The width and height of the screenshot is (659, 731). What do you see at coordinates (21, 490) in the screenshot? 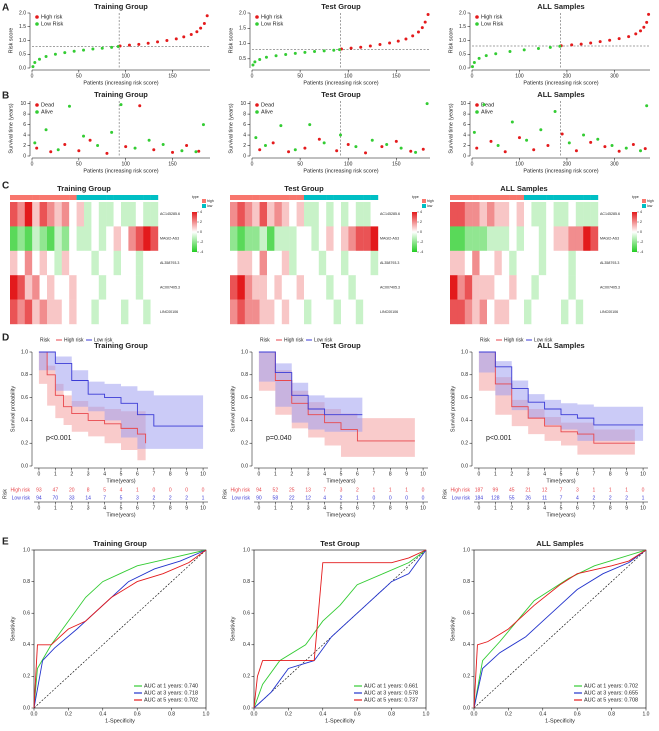
I see `table-row-label: High risk` at bounding box center [21, 490].